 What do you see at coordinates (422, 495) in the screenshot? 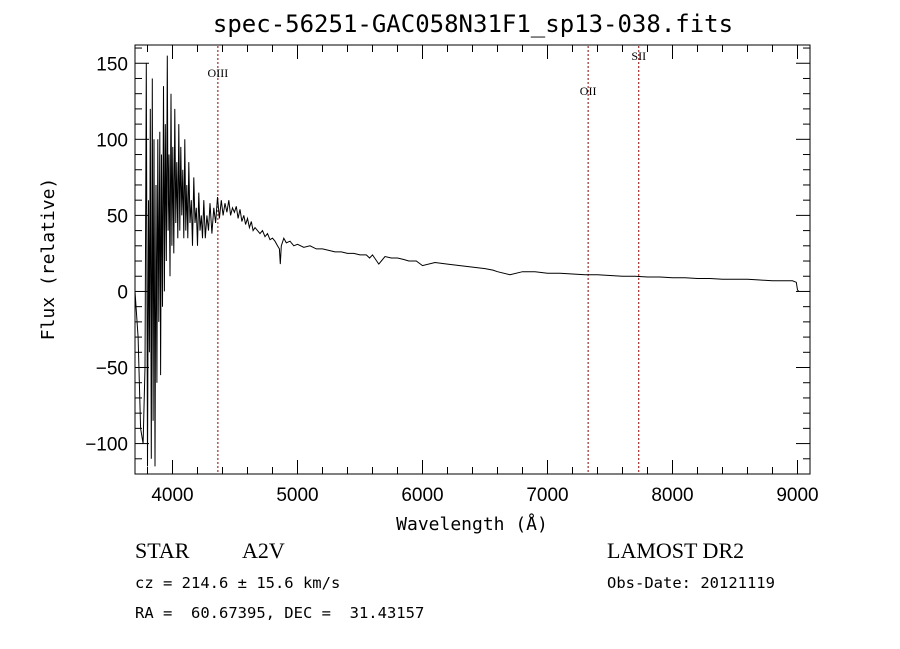
I see `x-tick-label: 6000` at bounding box center [422, 495].